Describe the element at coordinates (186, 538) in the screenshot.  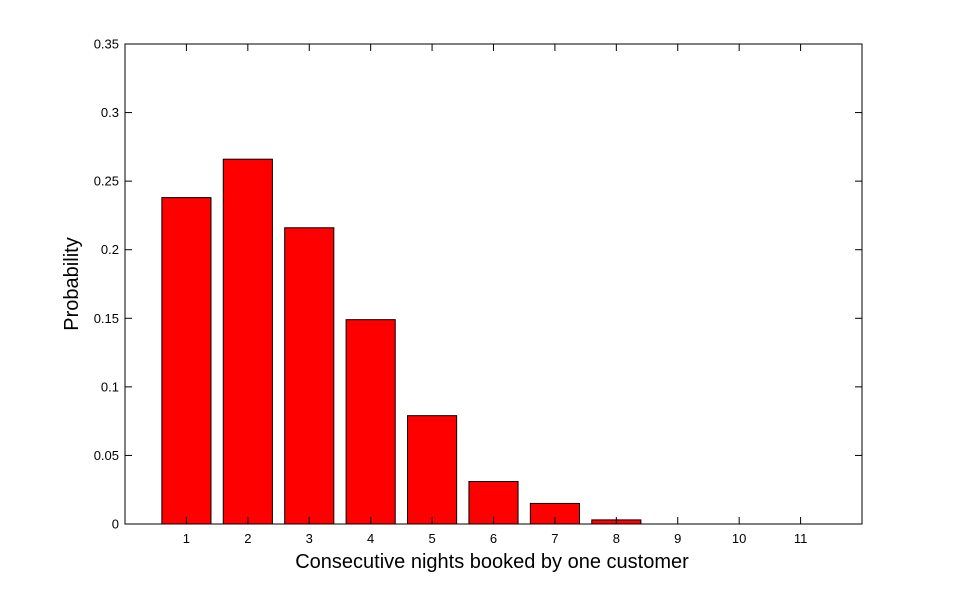
I see `x-tick-label: 1` at that location.